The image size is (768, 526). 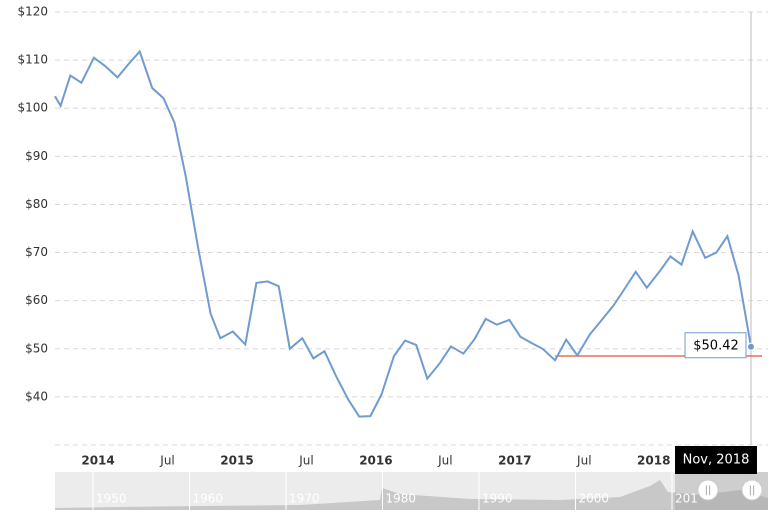 I want to click on y-tick-label: $100, so click(x=32, y=108).